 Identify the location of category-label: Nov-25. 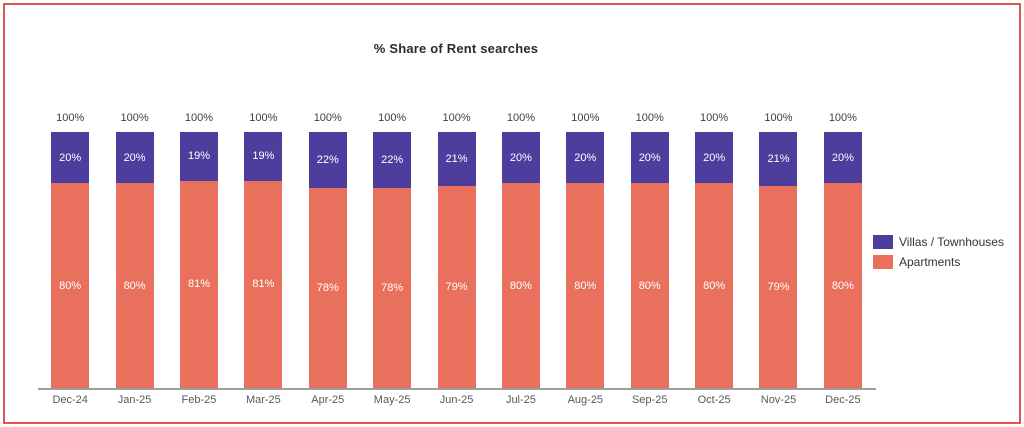
(778, 400).